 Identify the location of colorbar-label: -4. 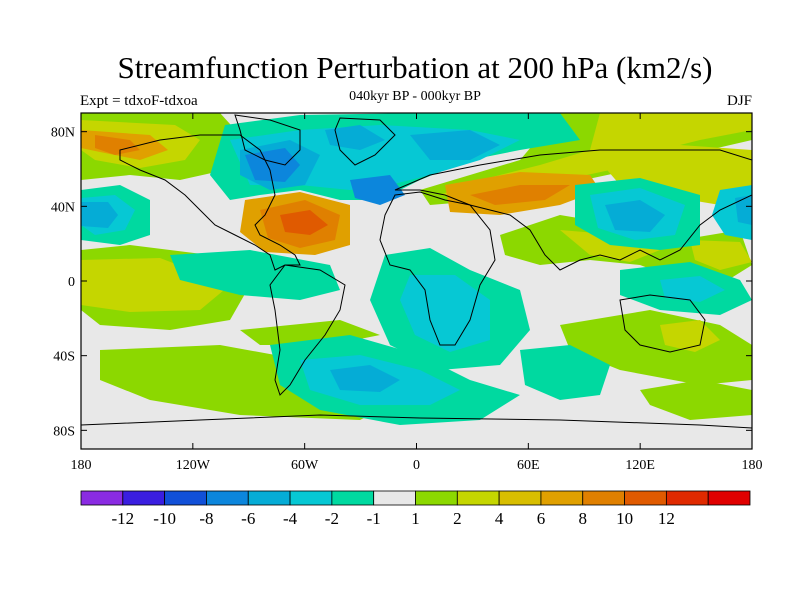
(290, 518).